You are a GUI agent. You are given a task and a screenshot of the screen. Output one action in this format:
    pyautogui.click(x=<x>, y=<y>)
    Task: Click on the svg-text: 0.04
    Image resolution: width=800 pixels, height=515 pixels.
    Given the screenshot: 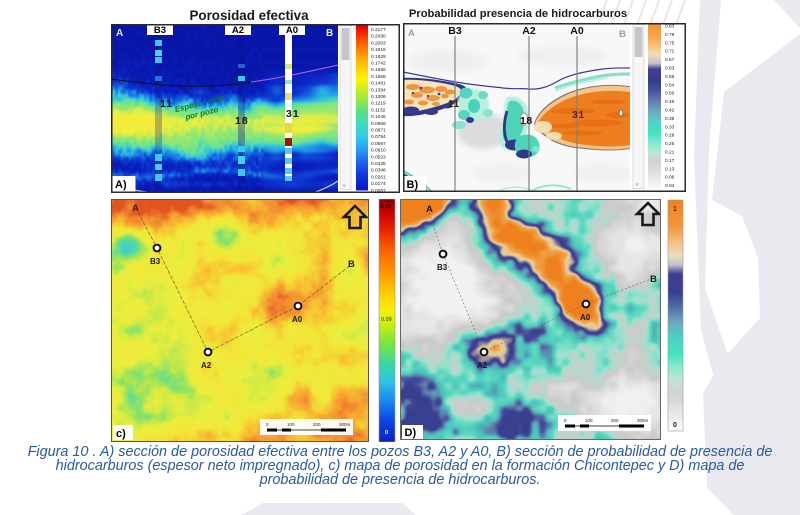 What is the action you would take?
    pyautogui.click(x=670, y=186)
    